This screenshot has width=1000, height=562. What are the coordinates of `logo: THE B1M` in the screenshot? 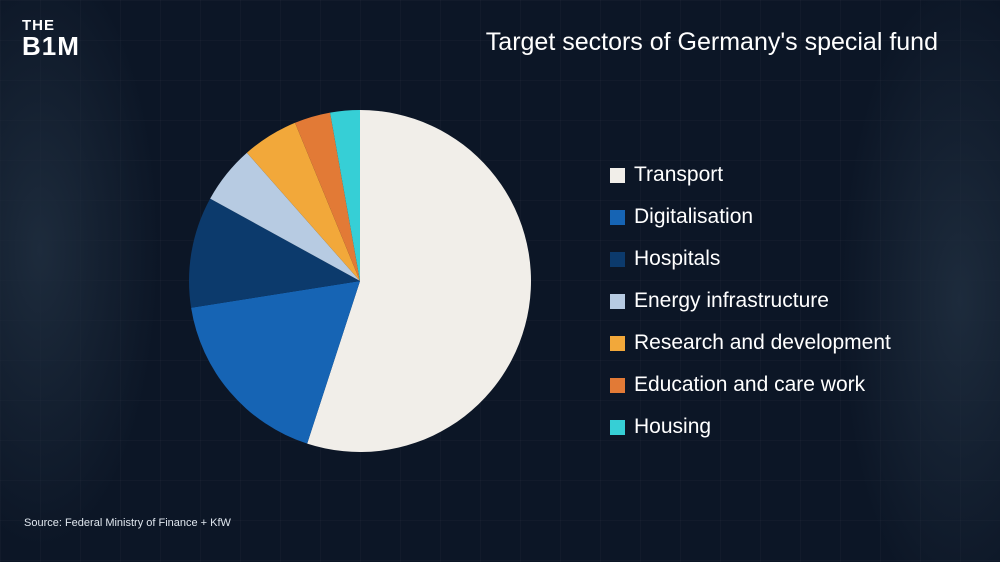 It's located at (51, 38).